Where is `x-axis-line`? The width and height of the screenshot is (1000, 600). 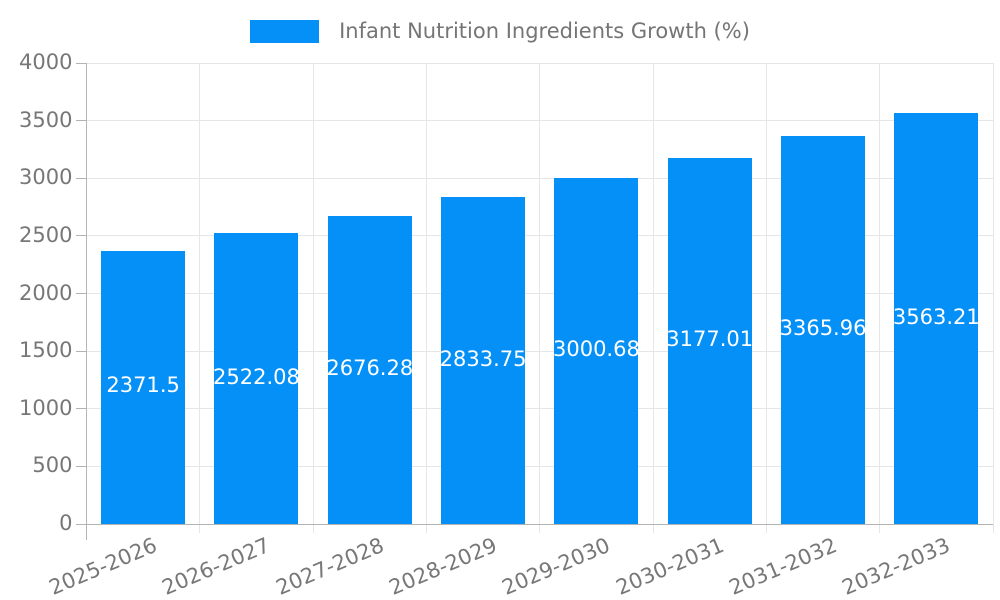
x-axis-line is located at coordinates (534, 524).